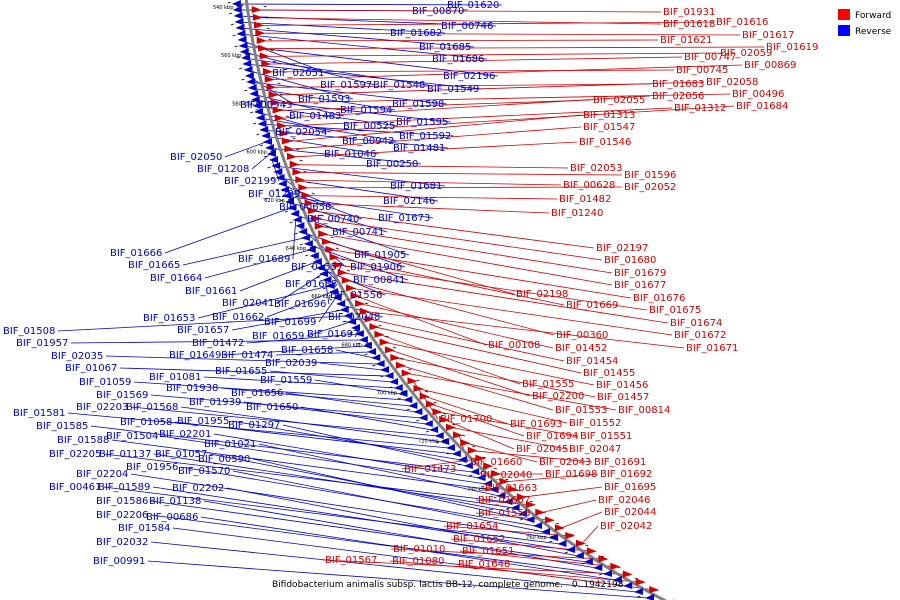 This screenshot has height=600, width=900. Describe the element at coordinates (466, 419) in the screenshot. I see `gene-label: BIF_01700` at that location.